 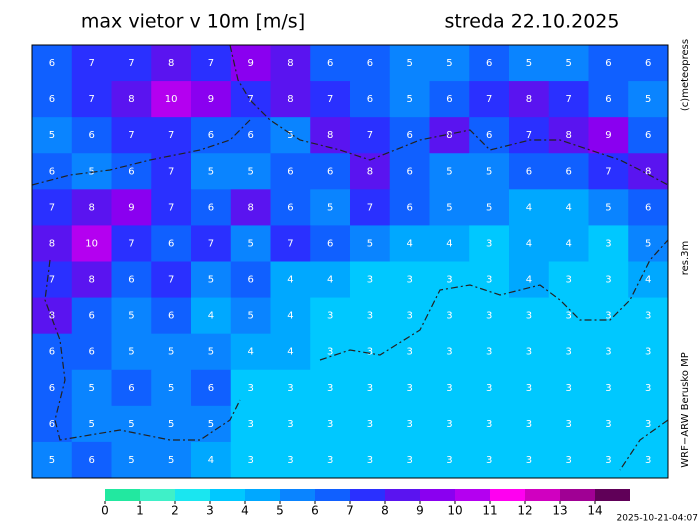 What do you see at coordinates (594, 511) in the screenshot?
I see `colorbar-label: 14` at bounding box center [594, 511].